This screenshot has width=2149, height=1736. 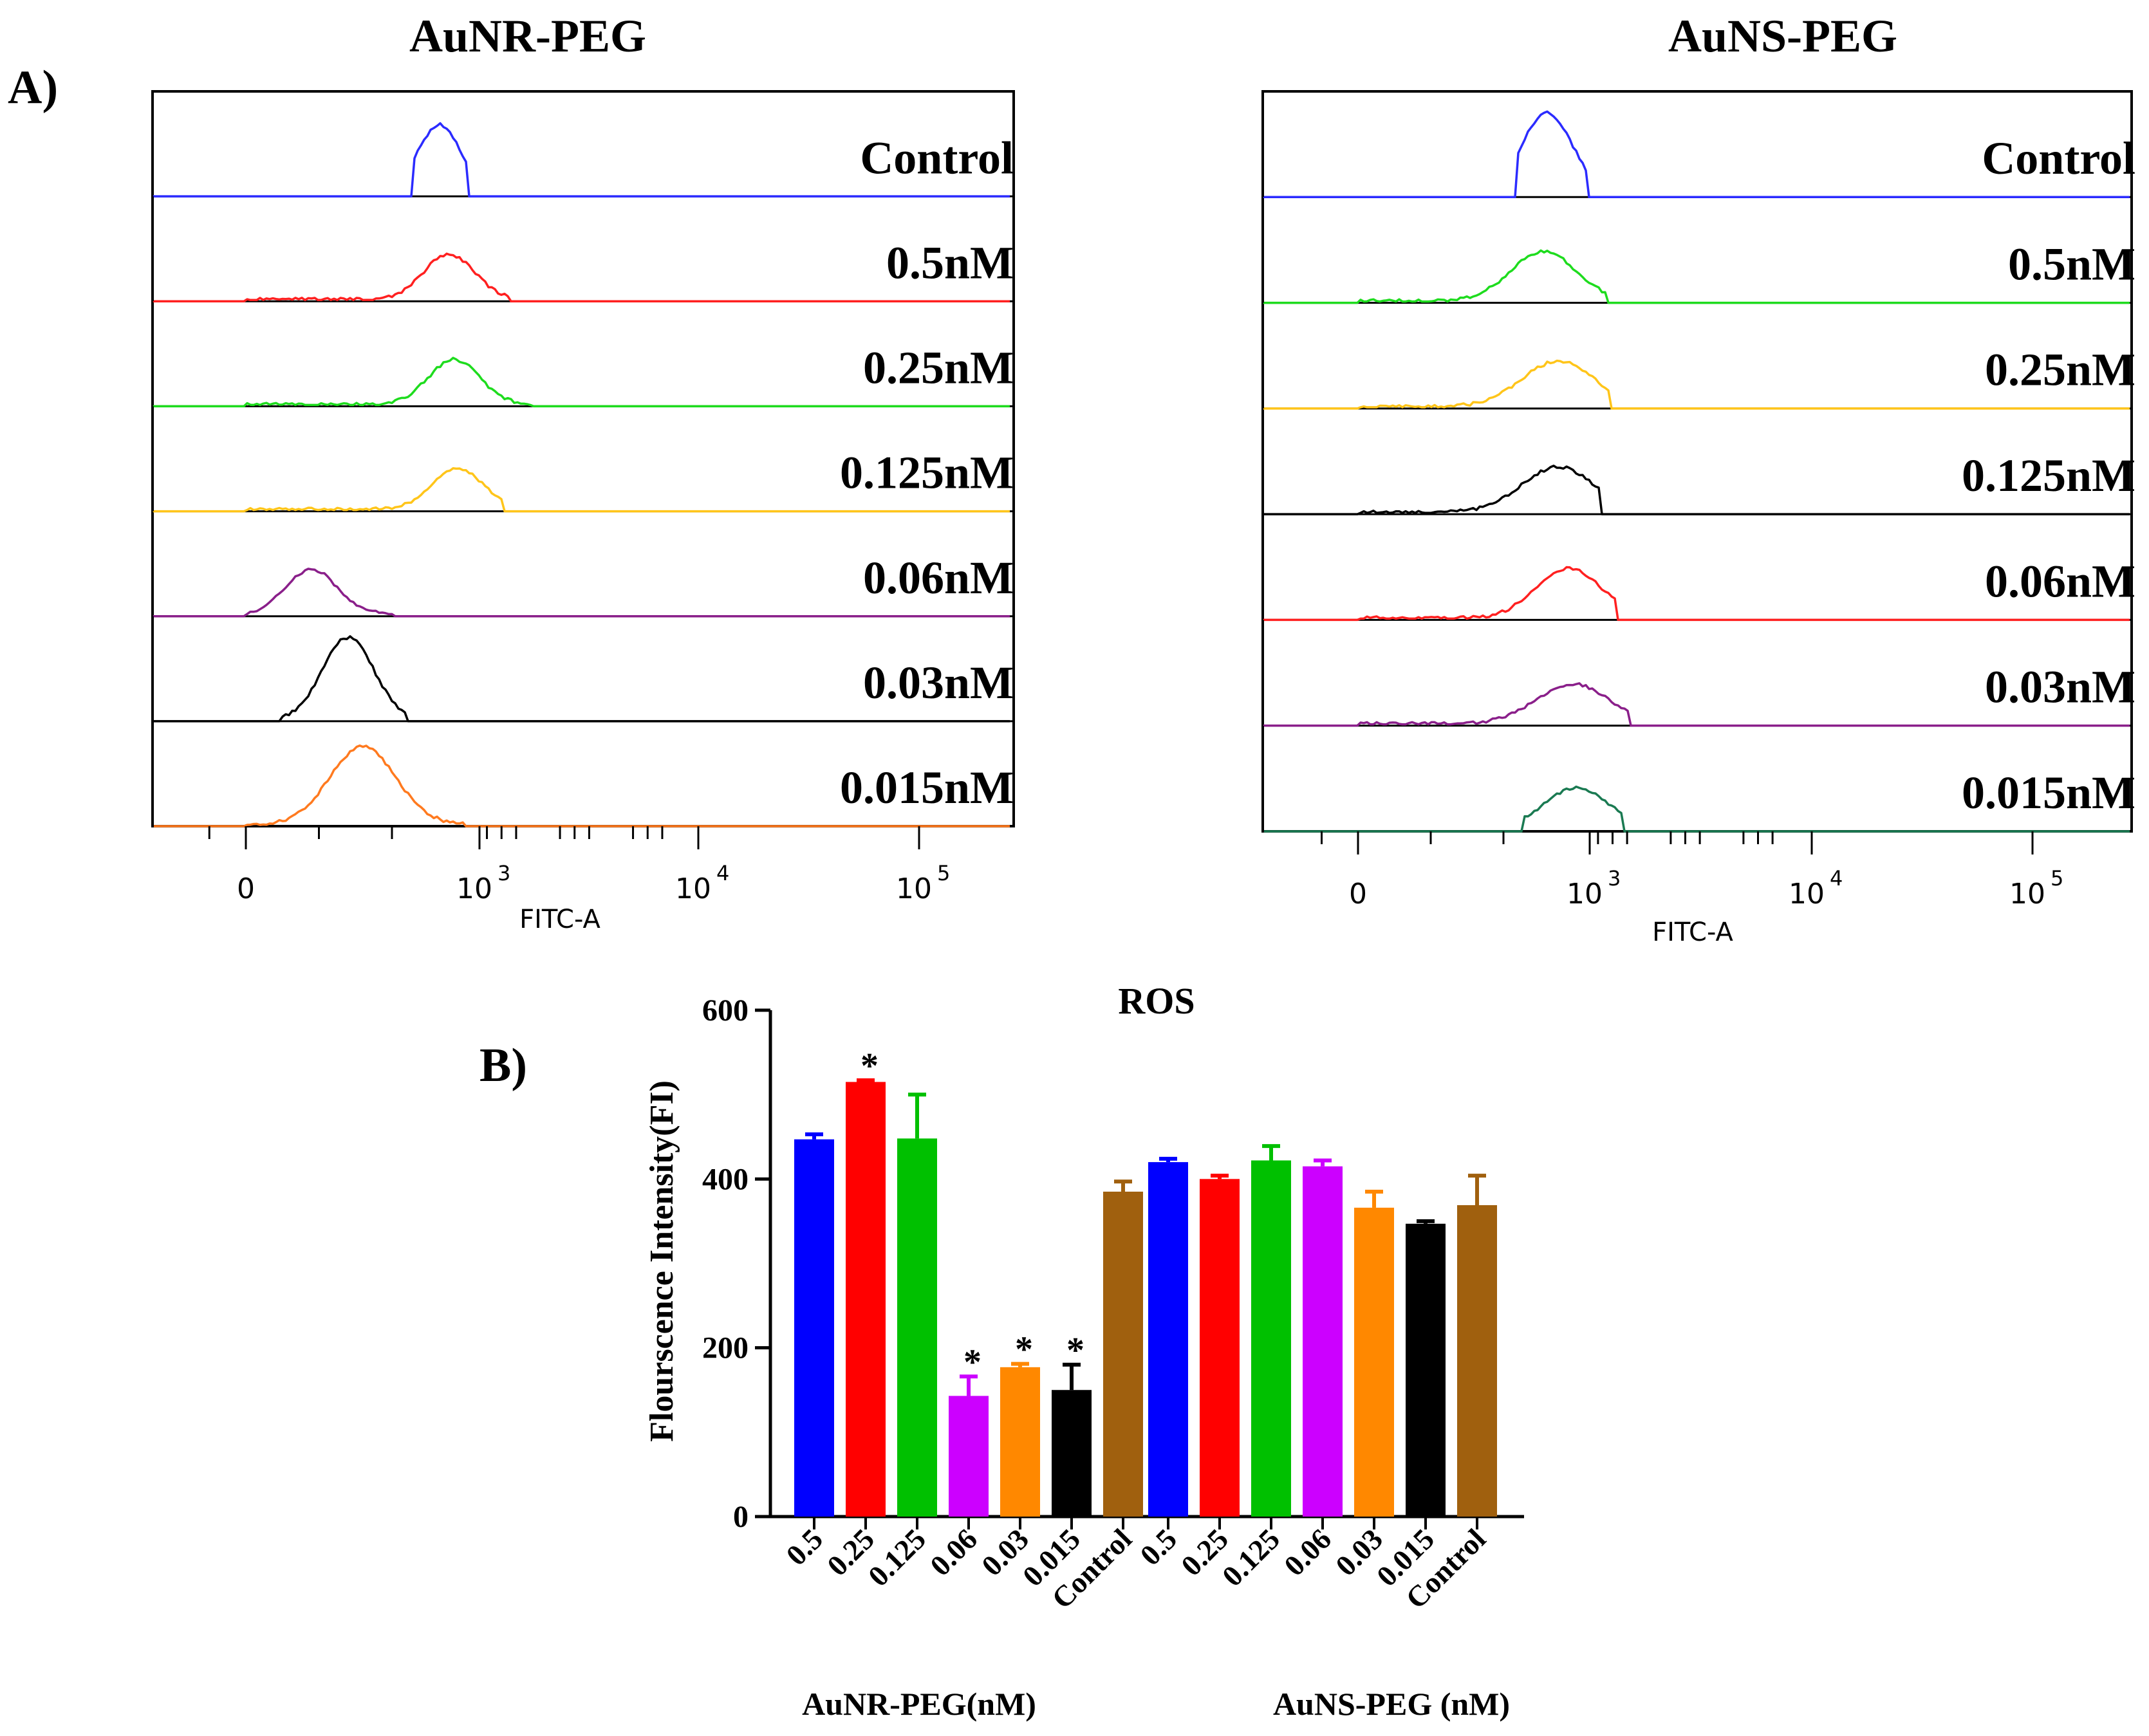 What do you see at coordinates (741, 1517) in the screenshot?
I see `y-tick-label: 0` at bounding box center [741, 1517].